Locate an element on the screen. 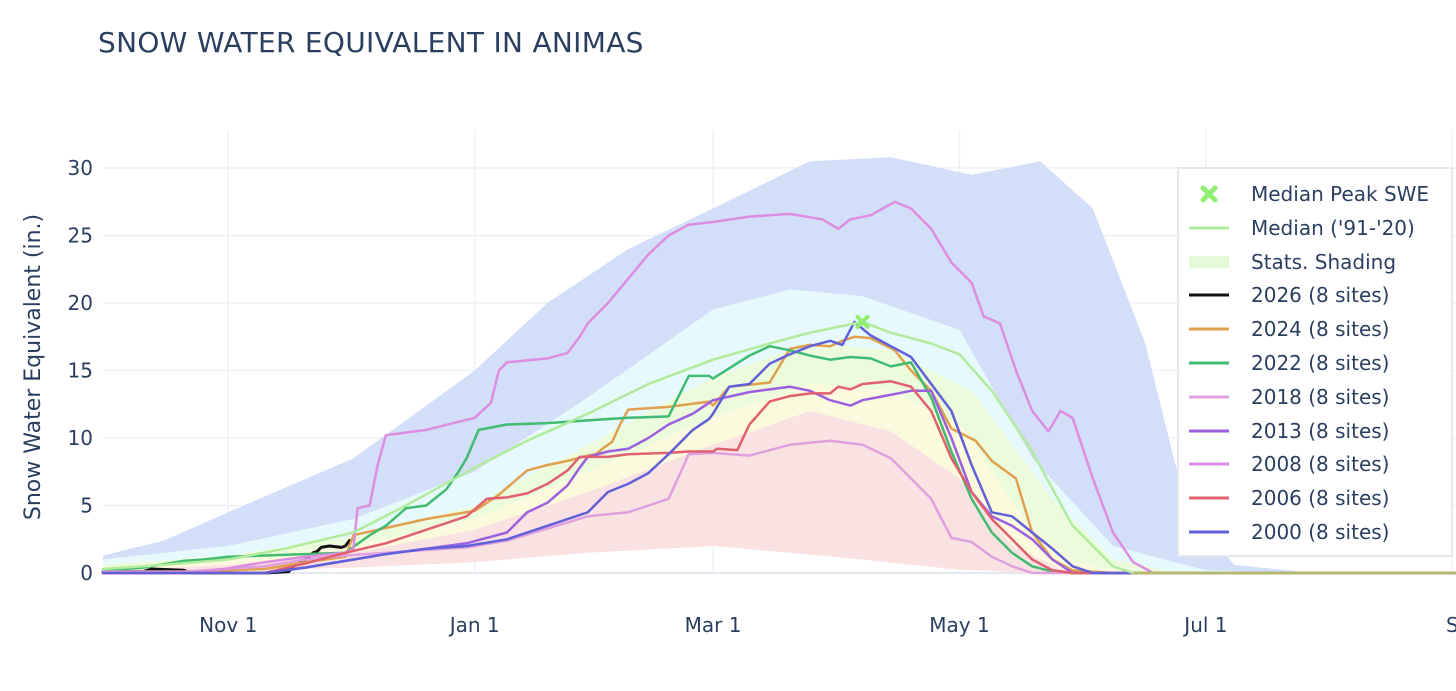 This screenshot has width=1456, height=691. legend-item: Median Peak SWE is located at coordinates (1316, 194).